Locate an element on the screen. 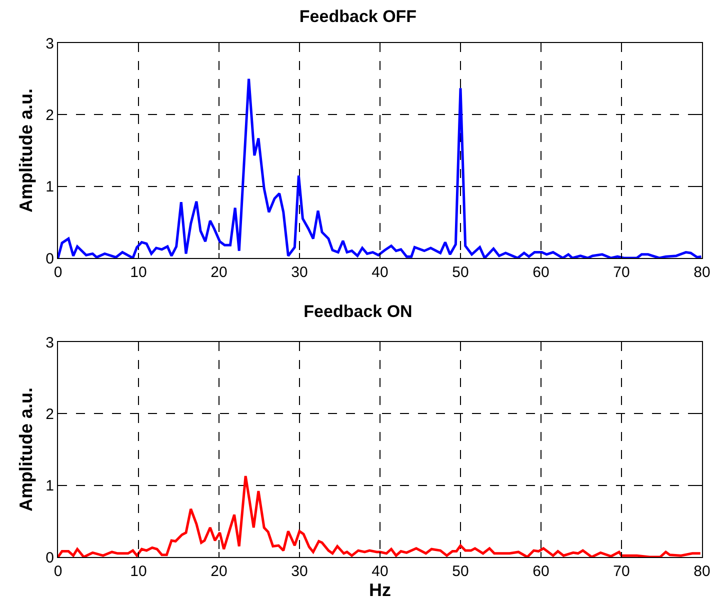 Image resolution: width=716 pixels, height=614 pixels. x-axis-title: Hz is located at coordinates (380, 590).